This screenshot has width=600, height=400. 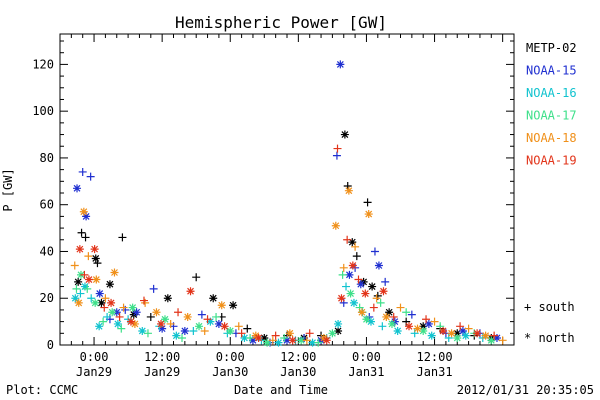 I want to click on y-tick-label: 100, so click(x=43, y=111).